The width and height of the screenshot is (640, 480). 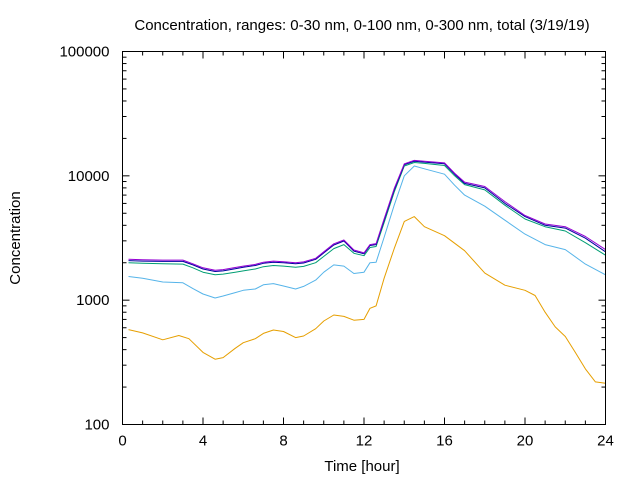 What do you see at coordinates (283, 441) in the screenshot?
I see `x-tick-label: 8` at bounding box center [283, 441].